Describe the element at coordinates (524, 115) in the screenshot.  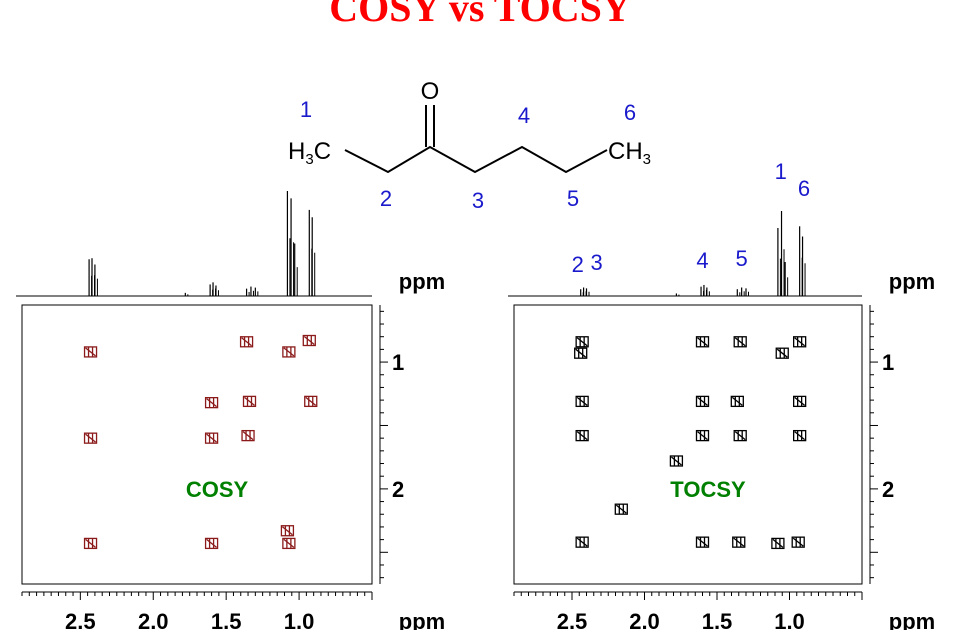
I see `position-number-4: 4` at that location.